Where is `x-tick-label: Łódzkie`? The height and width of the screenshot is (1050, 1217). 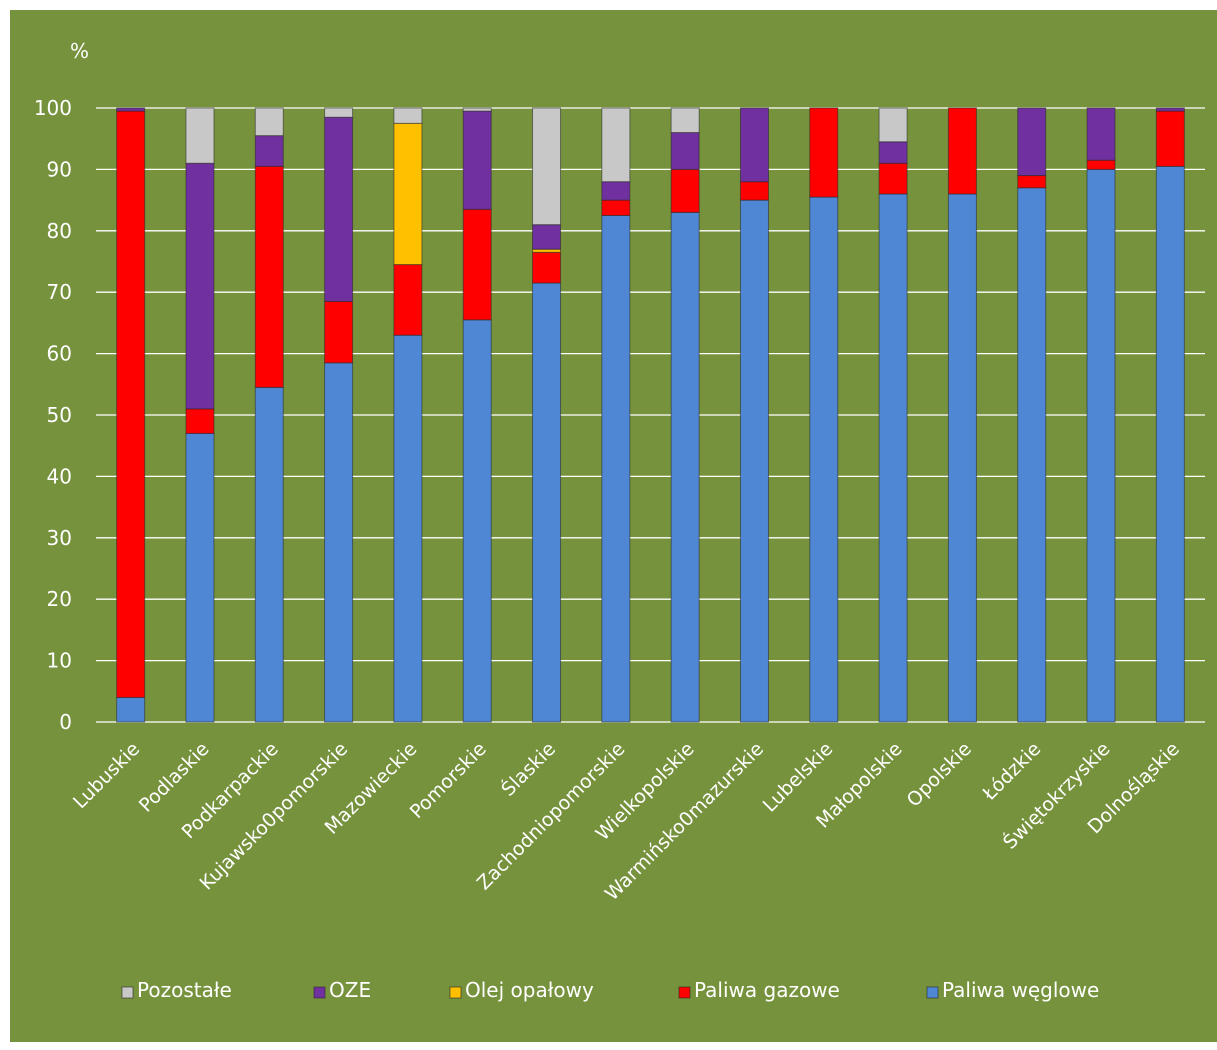 x-tick-label: Łódzkie is located at coordinates (1011, 771).